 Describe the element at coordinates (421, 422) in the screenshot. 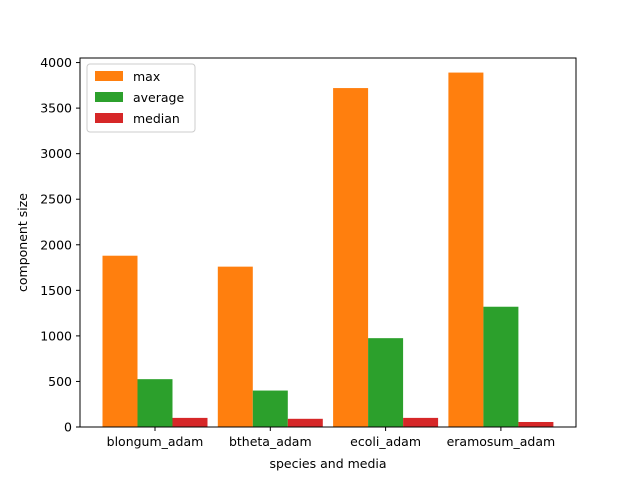

I see `bar-median-ecoli_adam` at that location.